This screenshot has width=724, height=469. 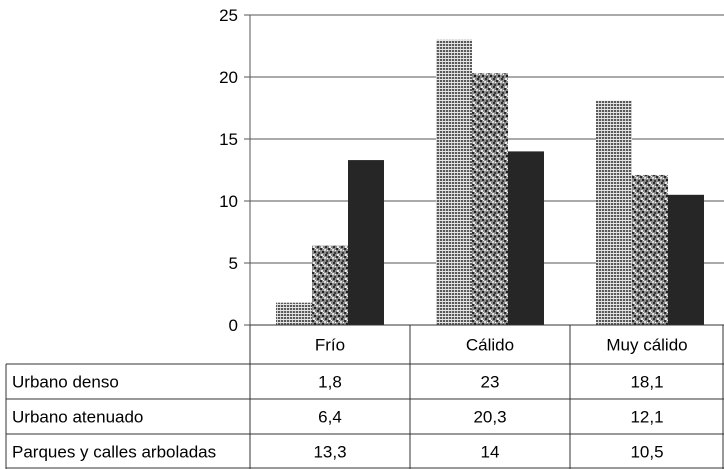 I want to click on table-value: 20,3, so click(x=489, y=417).